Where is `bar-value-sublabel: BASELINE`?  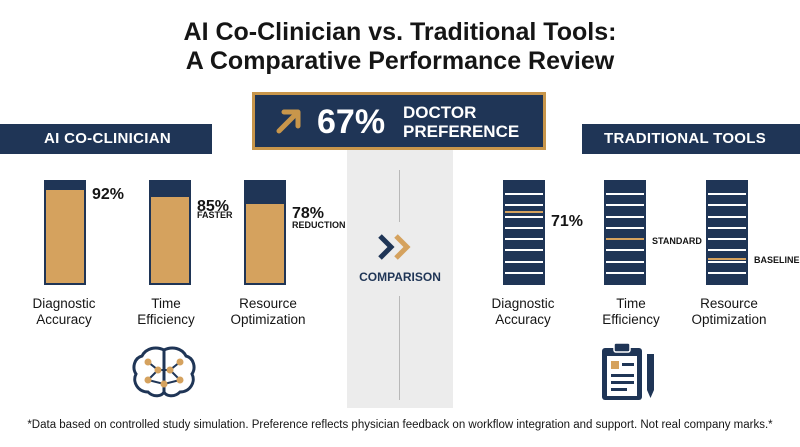 bar-value-sublabel: BASELINE is located at coordinates (777, 260).